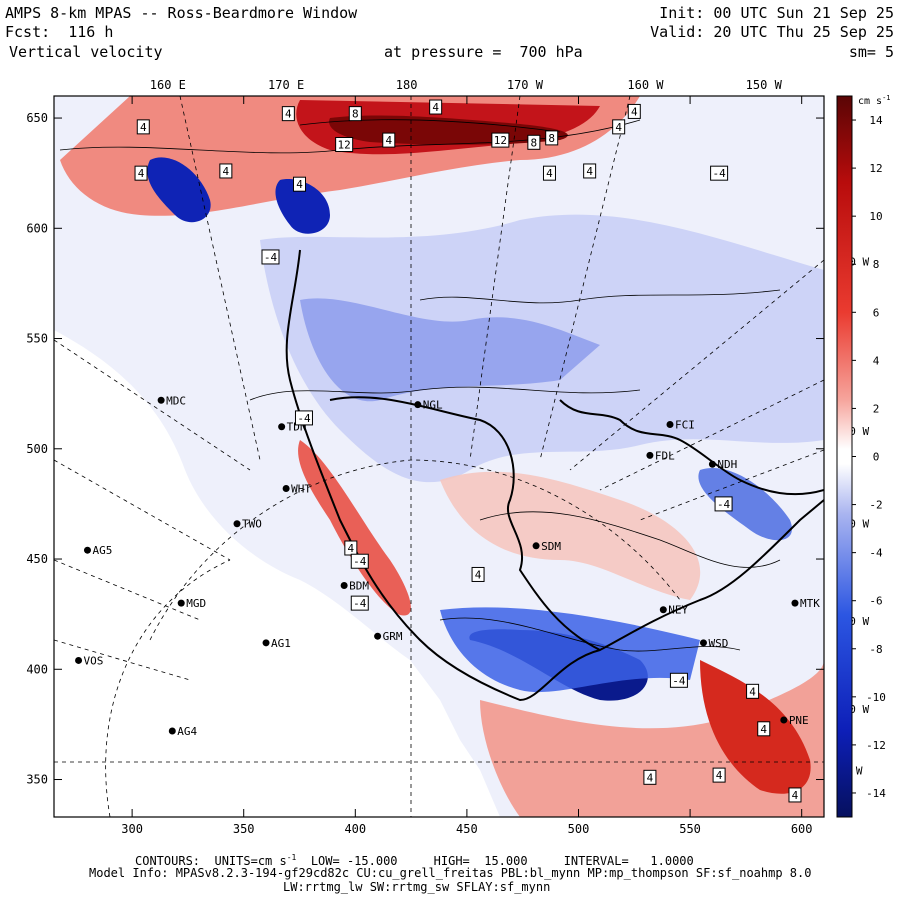  I want to click on low-value: LOW= -15.000, so click(354, 861).